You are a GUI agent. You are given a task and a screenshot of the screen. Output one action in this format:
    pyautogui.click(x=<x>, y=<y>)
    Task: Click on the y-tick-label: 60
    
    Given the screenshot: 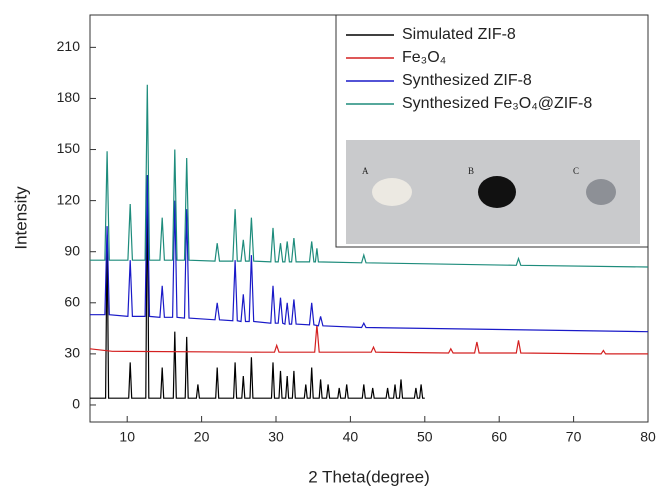 What is the action you would take?
    pyautogui.click(x=72, y=301)
    